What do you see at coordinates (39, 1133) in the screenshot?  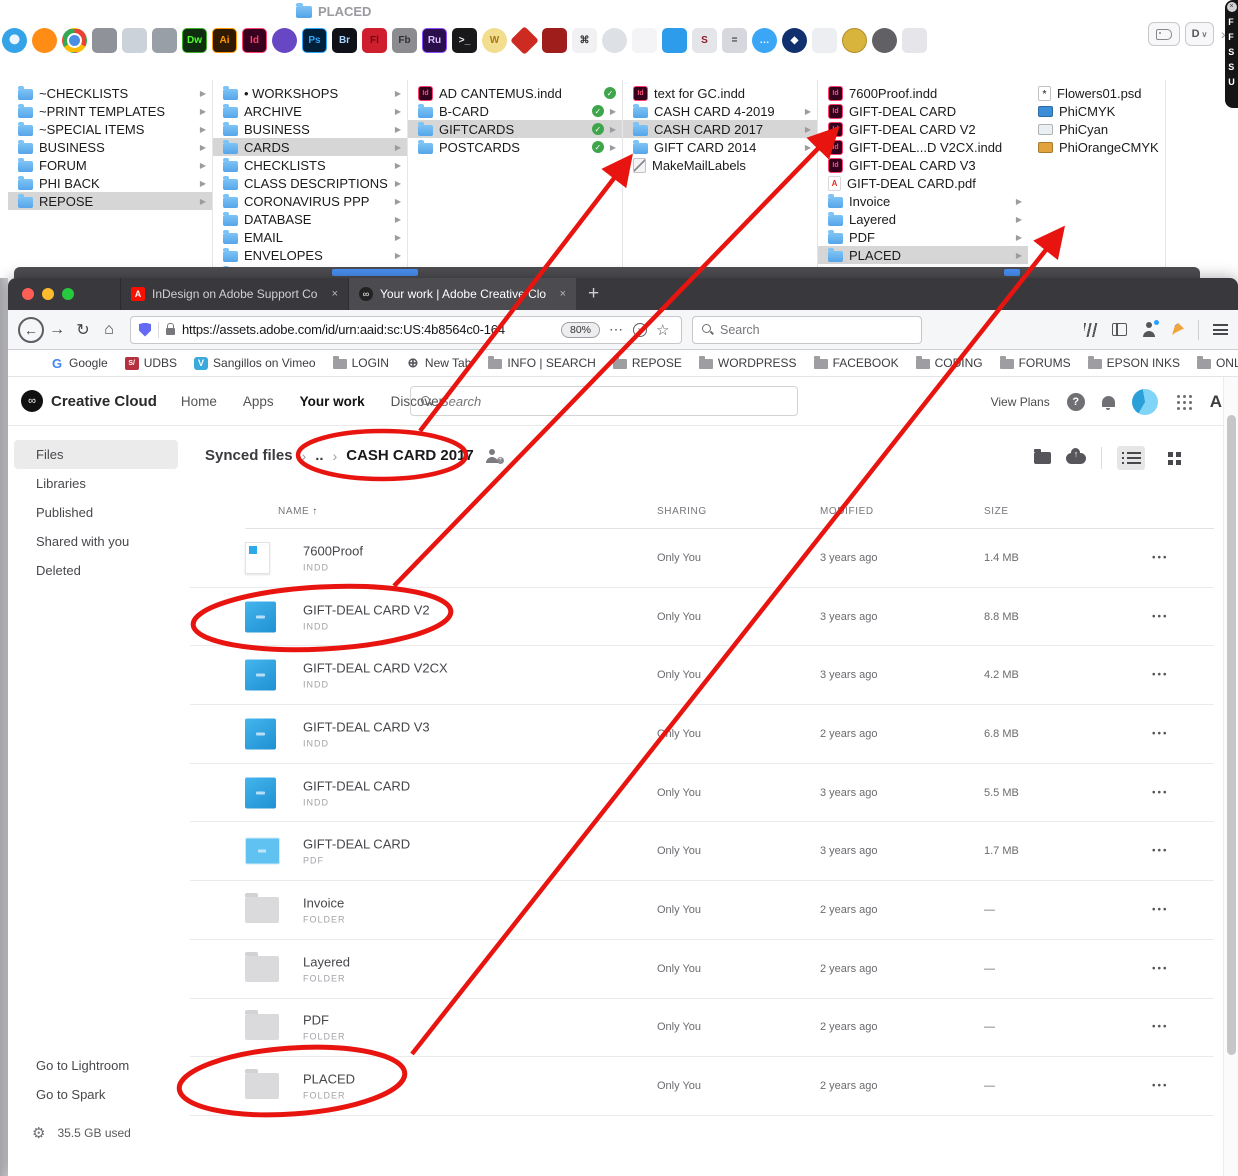 I see `gear-icon: ⚙` at bounding box center [39, 1133].